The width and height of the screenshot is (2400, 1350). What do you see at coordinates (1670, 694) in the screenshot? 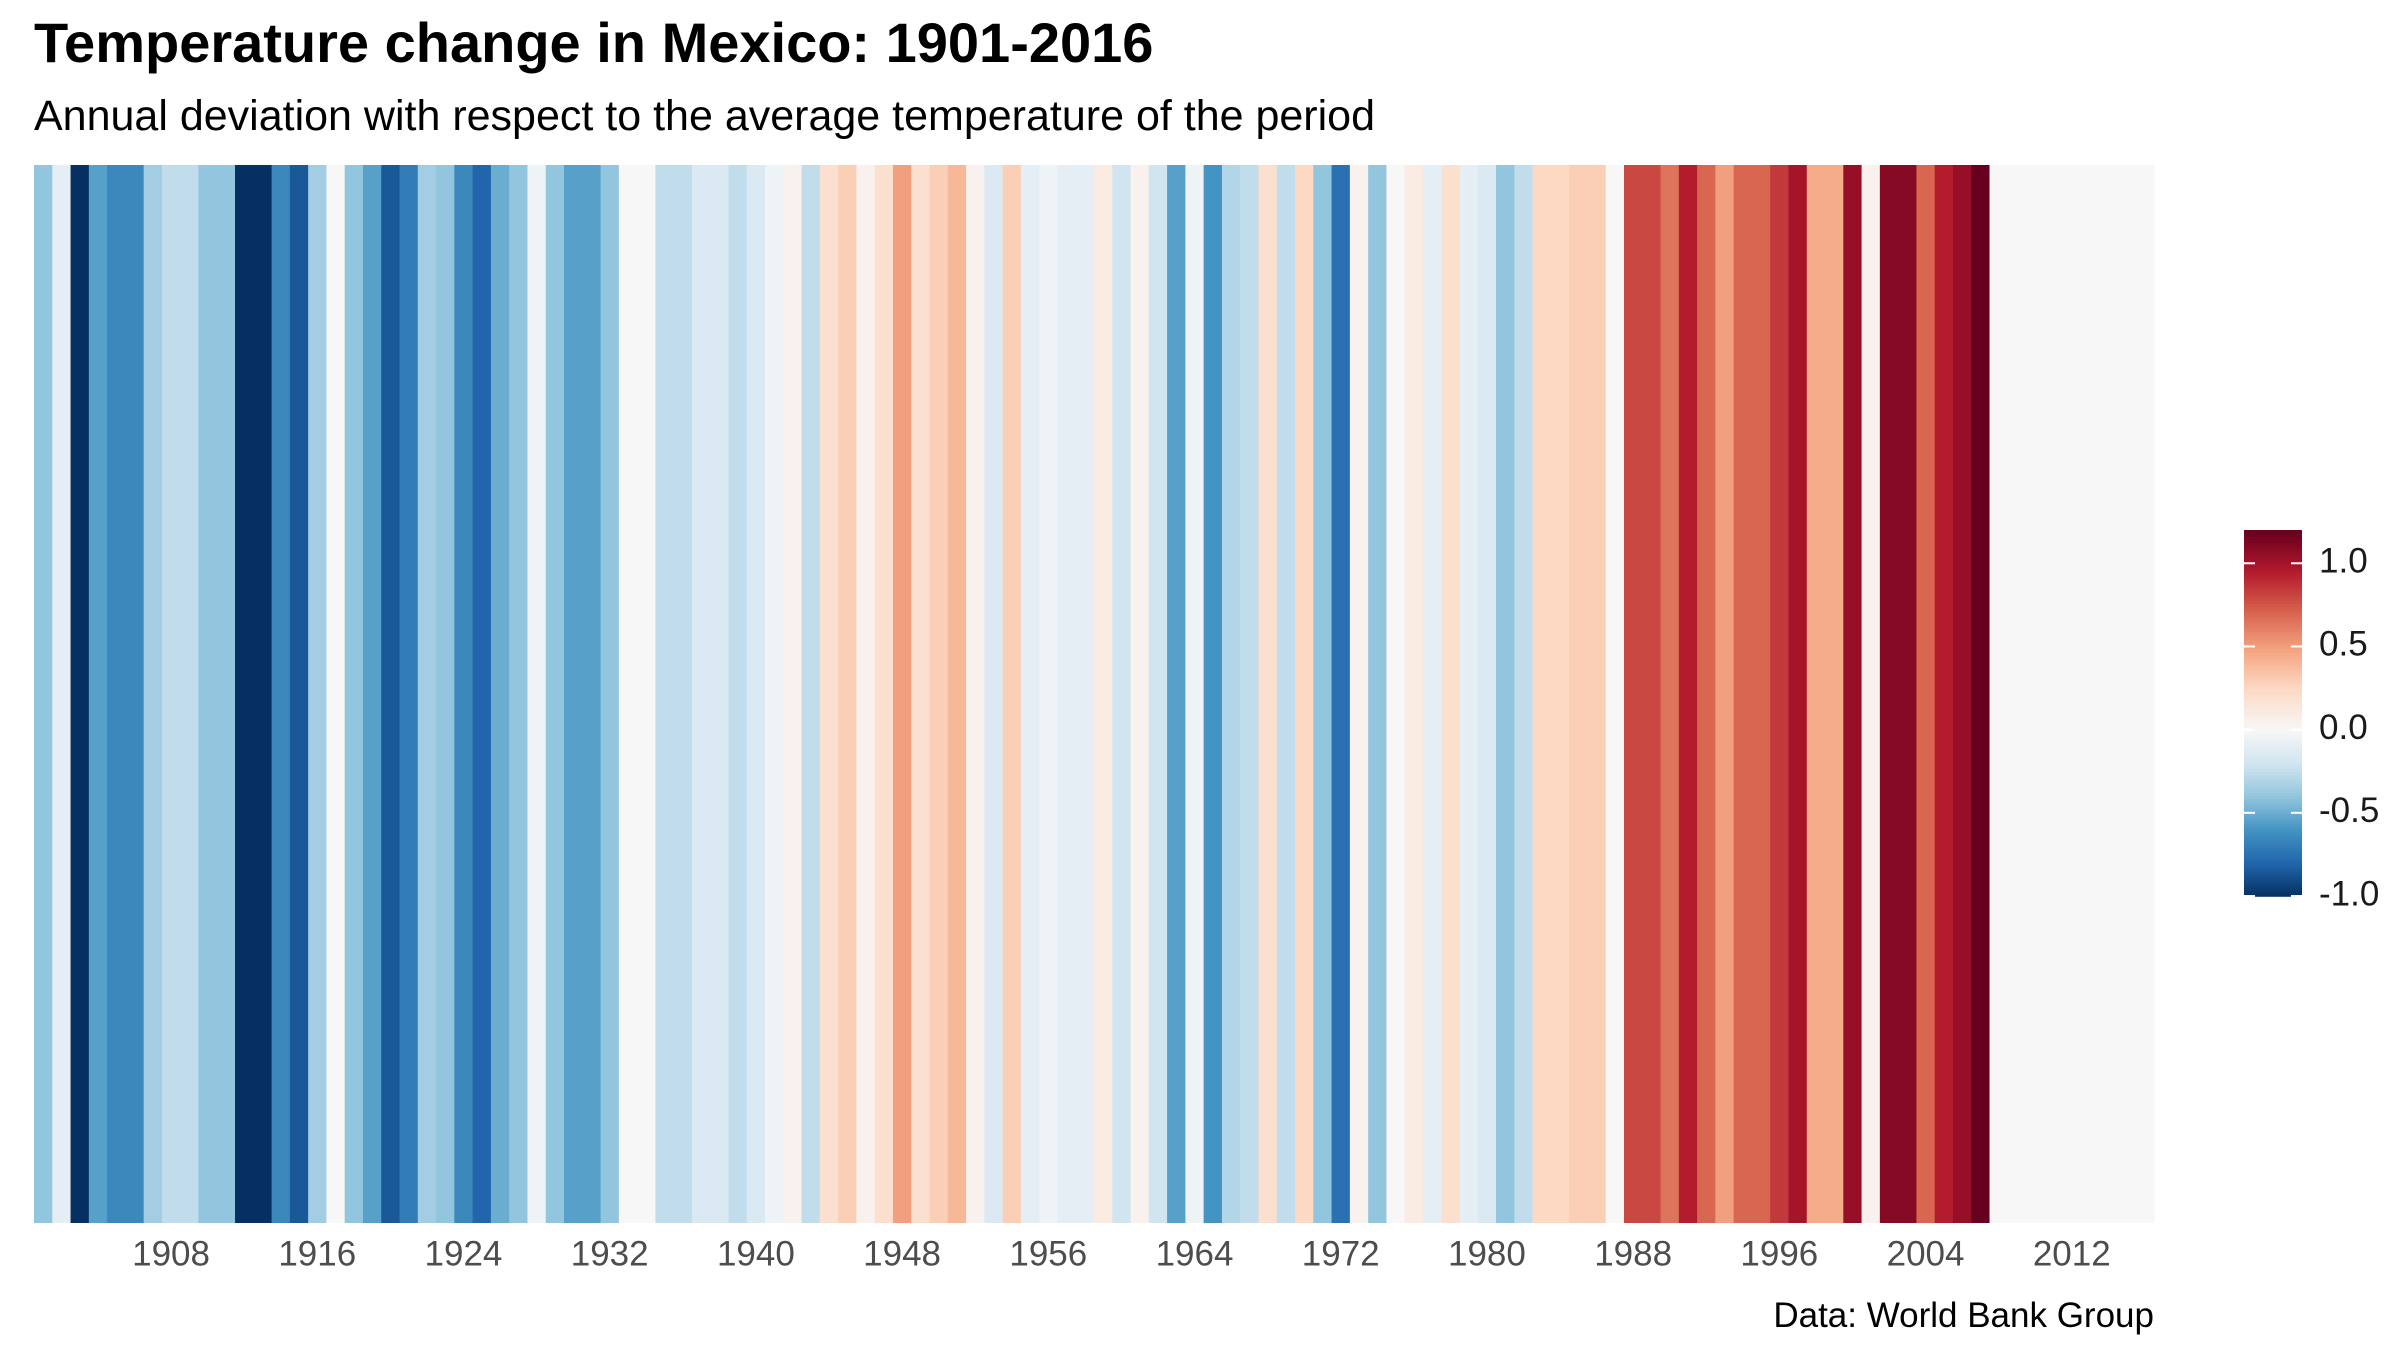
I see `stripe-1990` at bounding box center [1670, 694].